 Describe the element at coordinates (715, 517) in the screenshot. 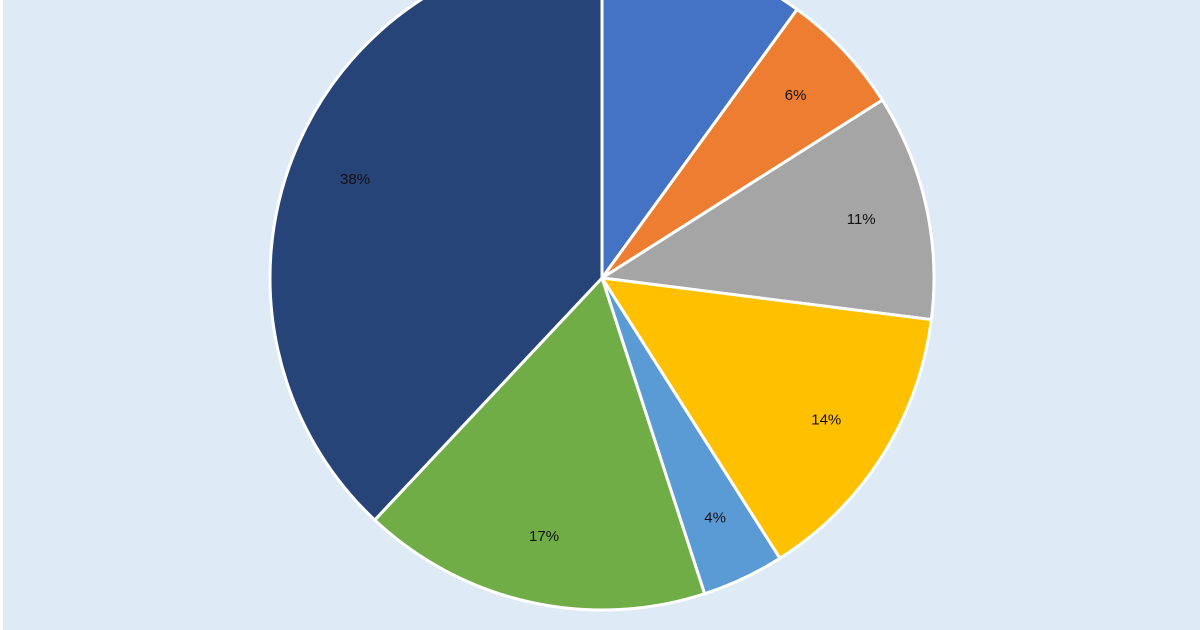

I see `slice-data-label-5: 4%` at that location.